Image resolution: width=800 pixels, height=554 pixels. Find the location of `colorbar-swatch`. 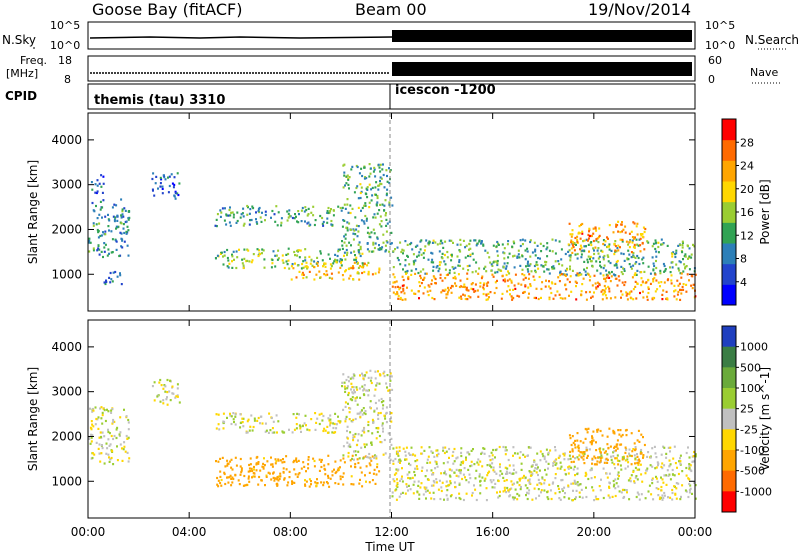

colorbar-swatch is located at coordinates (729, 233).